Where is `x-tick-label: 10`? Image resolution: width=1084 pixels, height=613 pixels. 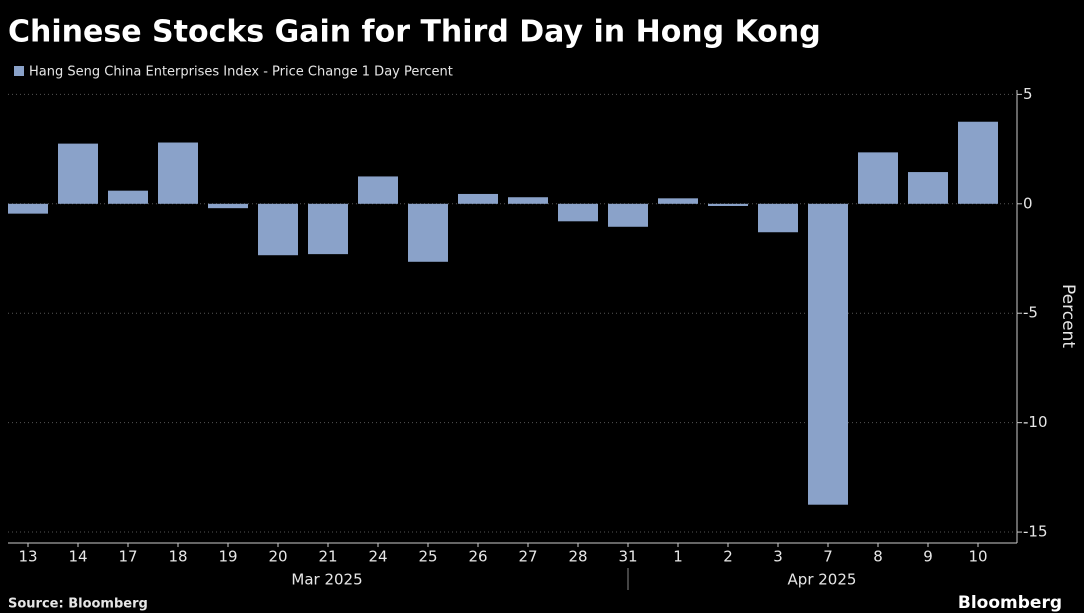 x-tick-label: 10 is located at coordinates (977, 557).